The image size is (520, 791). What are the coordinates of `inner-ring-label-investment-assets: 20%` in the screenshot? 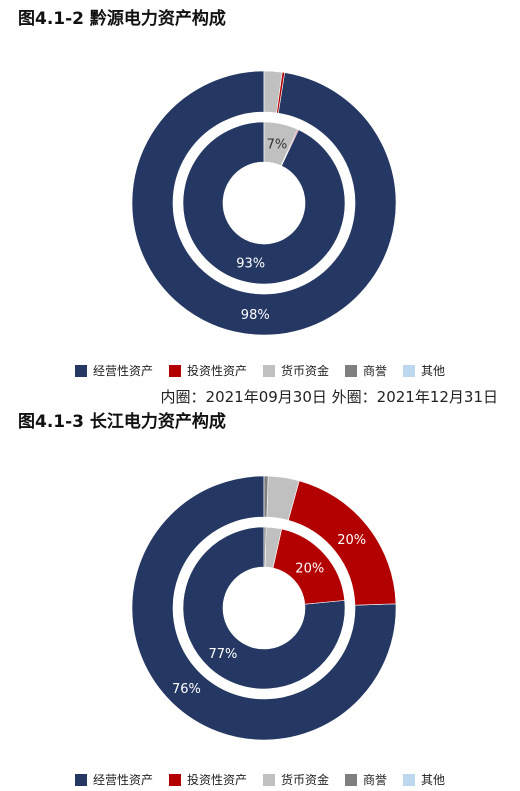 It's located at (309, 569).